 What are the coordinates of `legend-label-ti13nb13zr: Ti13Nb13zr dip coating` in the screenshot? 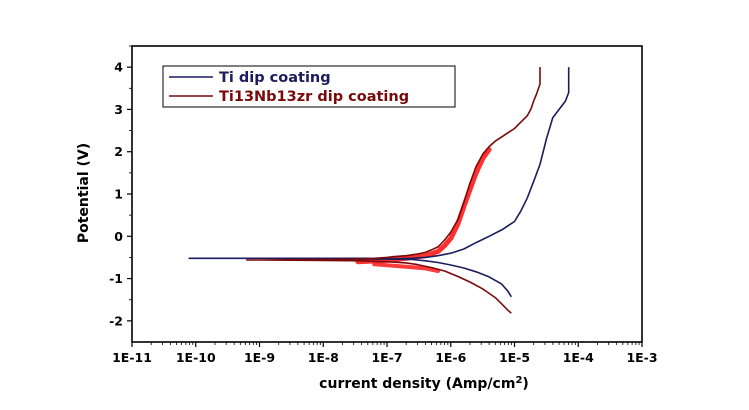 It's located at (314, 97).